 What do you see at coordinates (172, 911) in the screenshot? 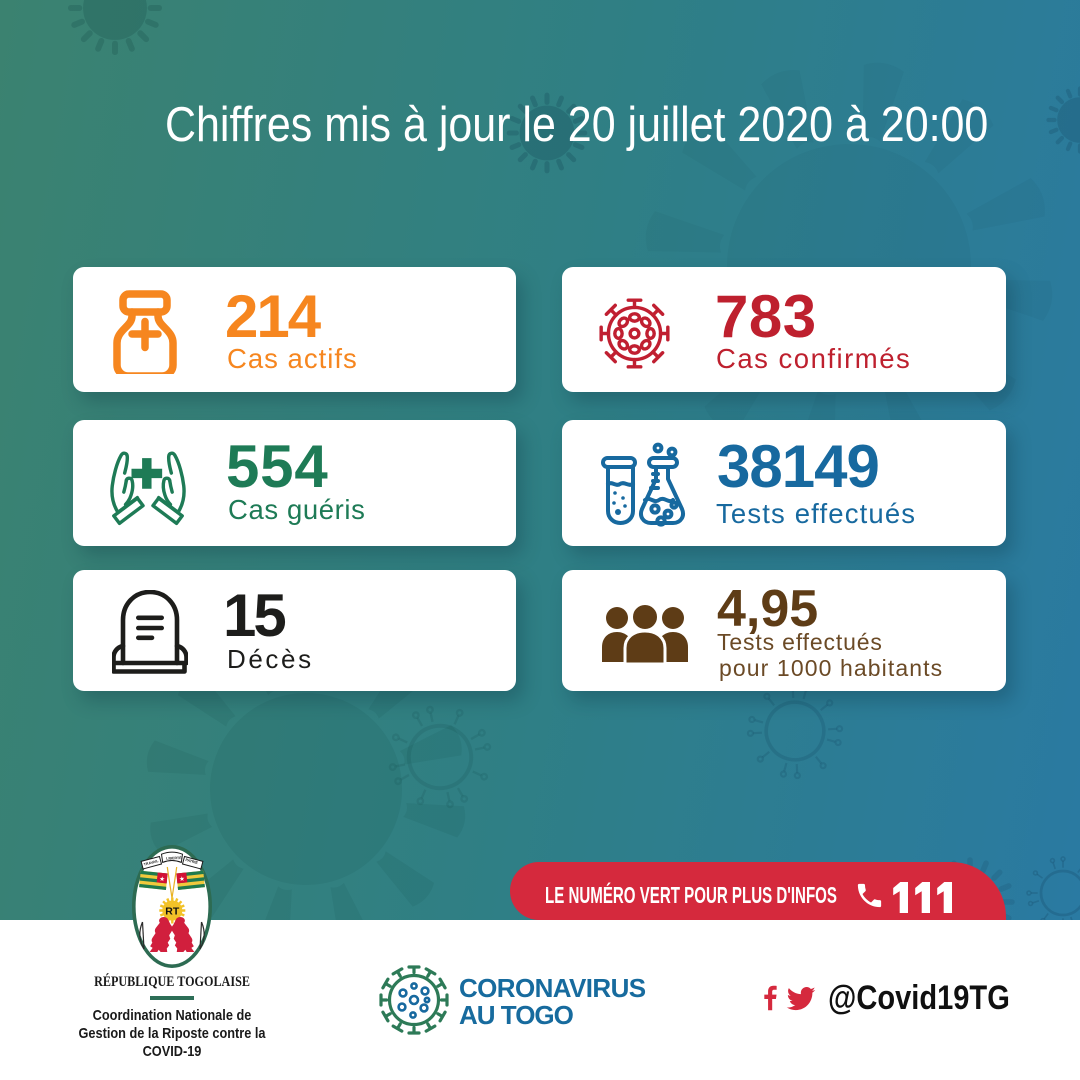
I see `svg-text: RT` at bounding box center [172, 911].